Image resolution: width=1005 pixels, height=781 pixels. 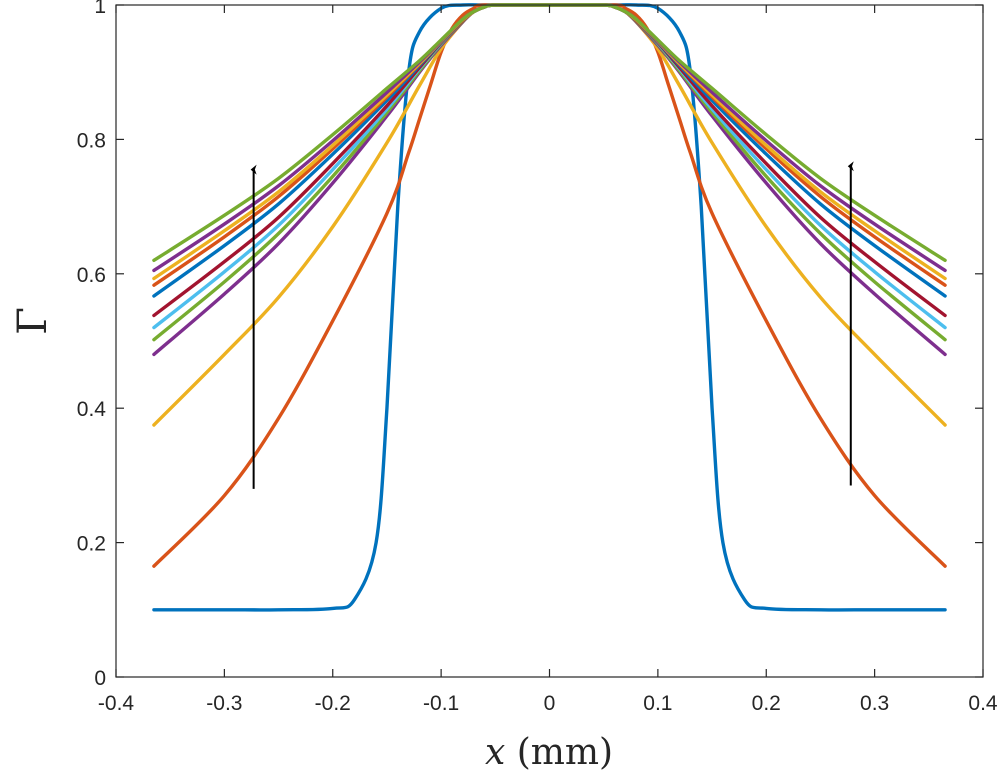 I want to click on x-tick-label: 0.1, so click(x=657, y=703).